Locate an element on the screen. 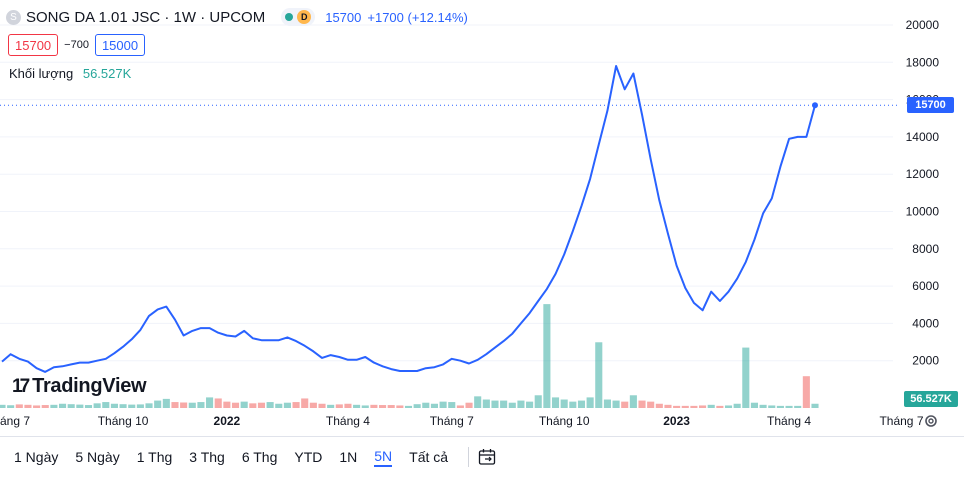 Image resolution: width=964 pixels, height=478 pixels. range-option: 1 Thg is located at coordinates (154, 457).